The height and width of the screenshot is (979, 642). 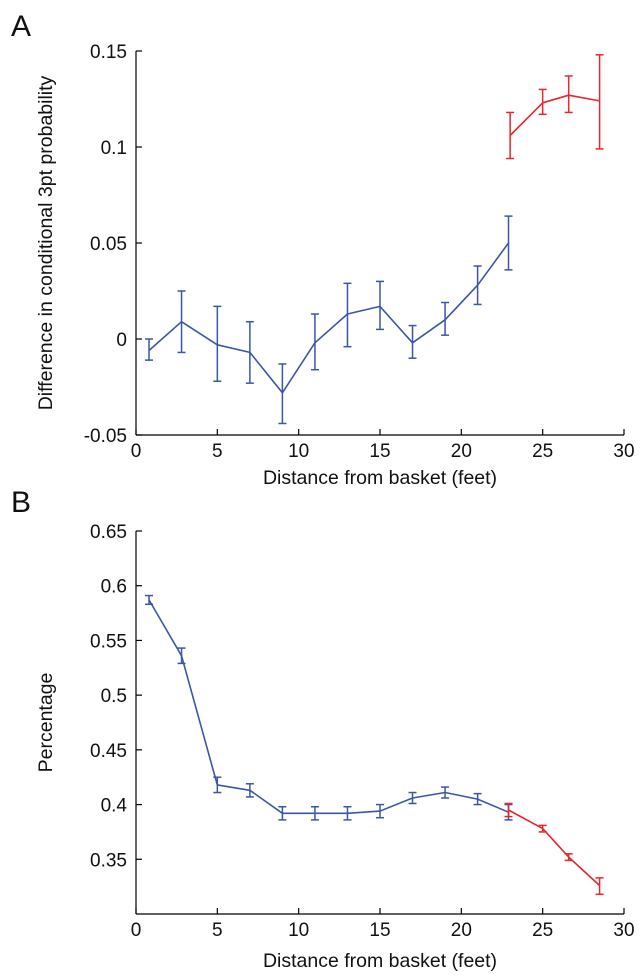 What do you see at coordinates (114, 587) in the screenshot?
I see `chart-b-y-tick-label: 0.6` at bounding box center [114, 587].